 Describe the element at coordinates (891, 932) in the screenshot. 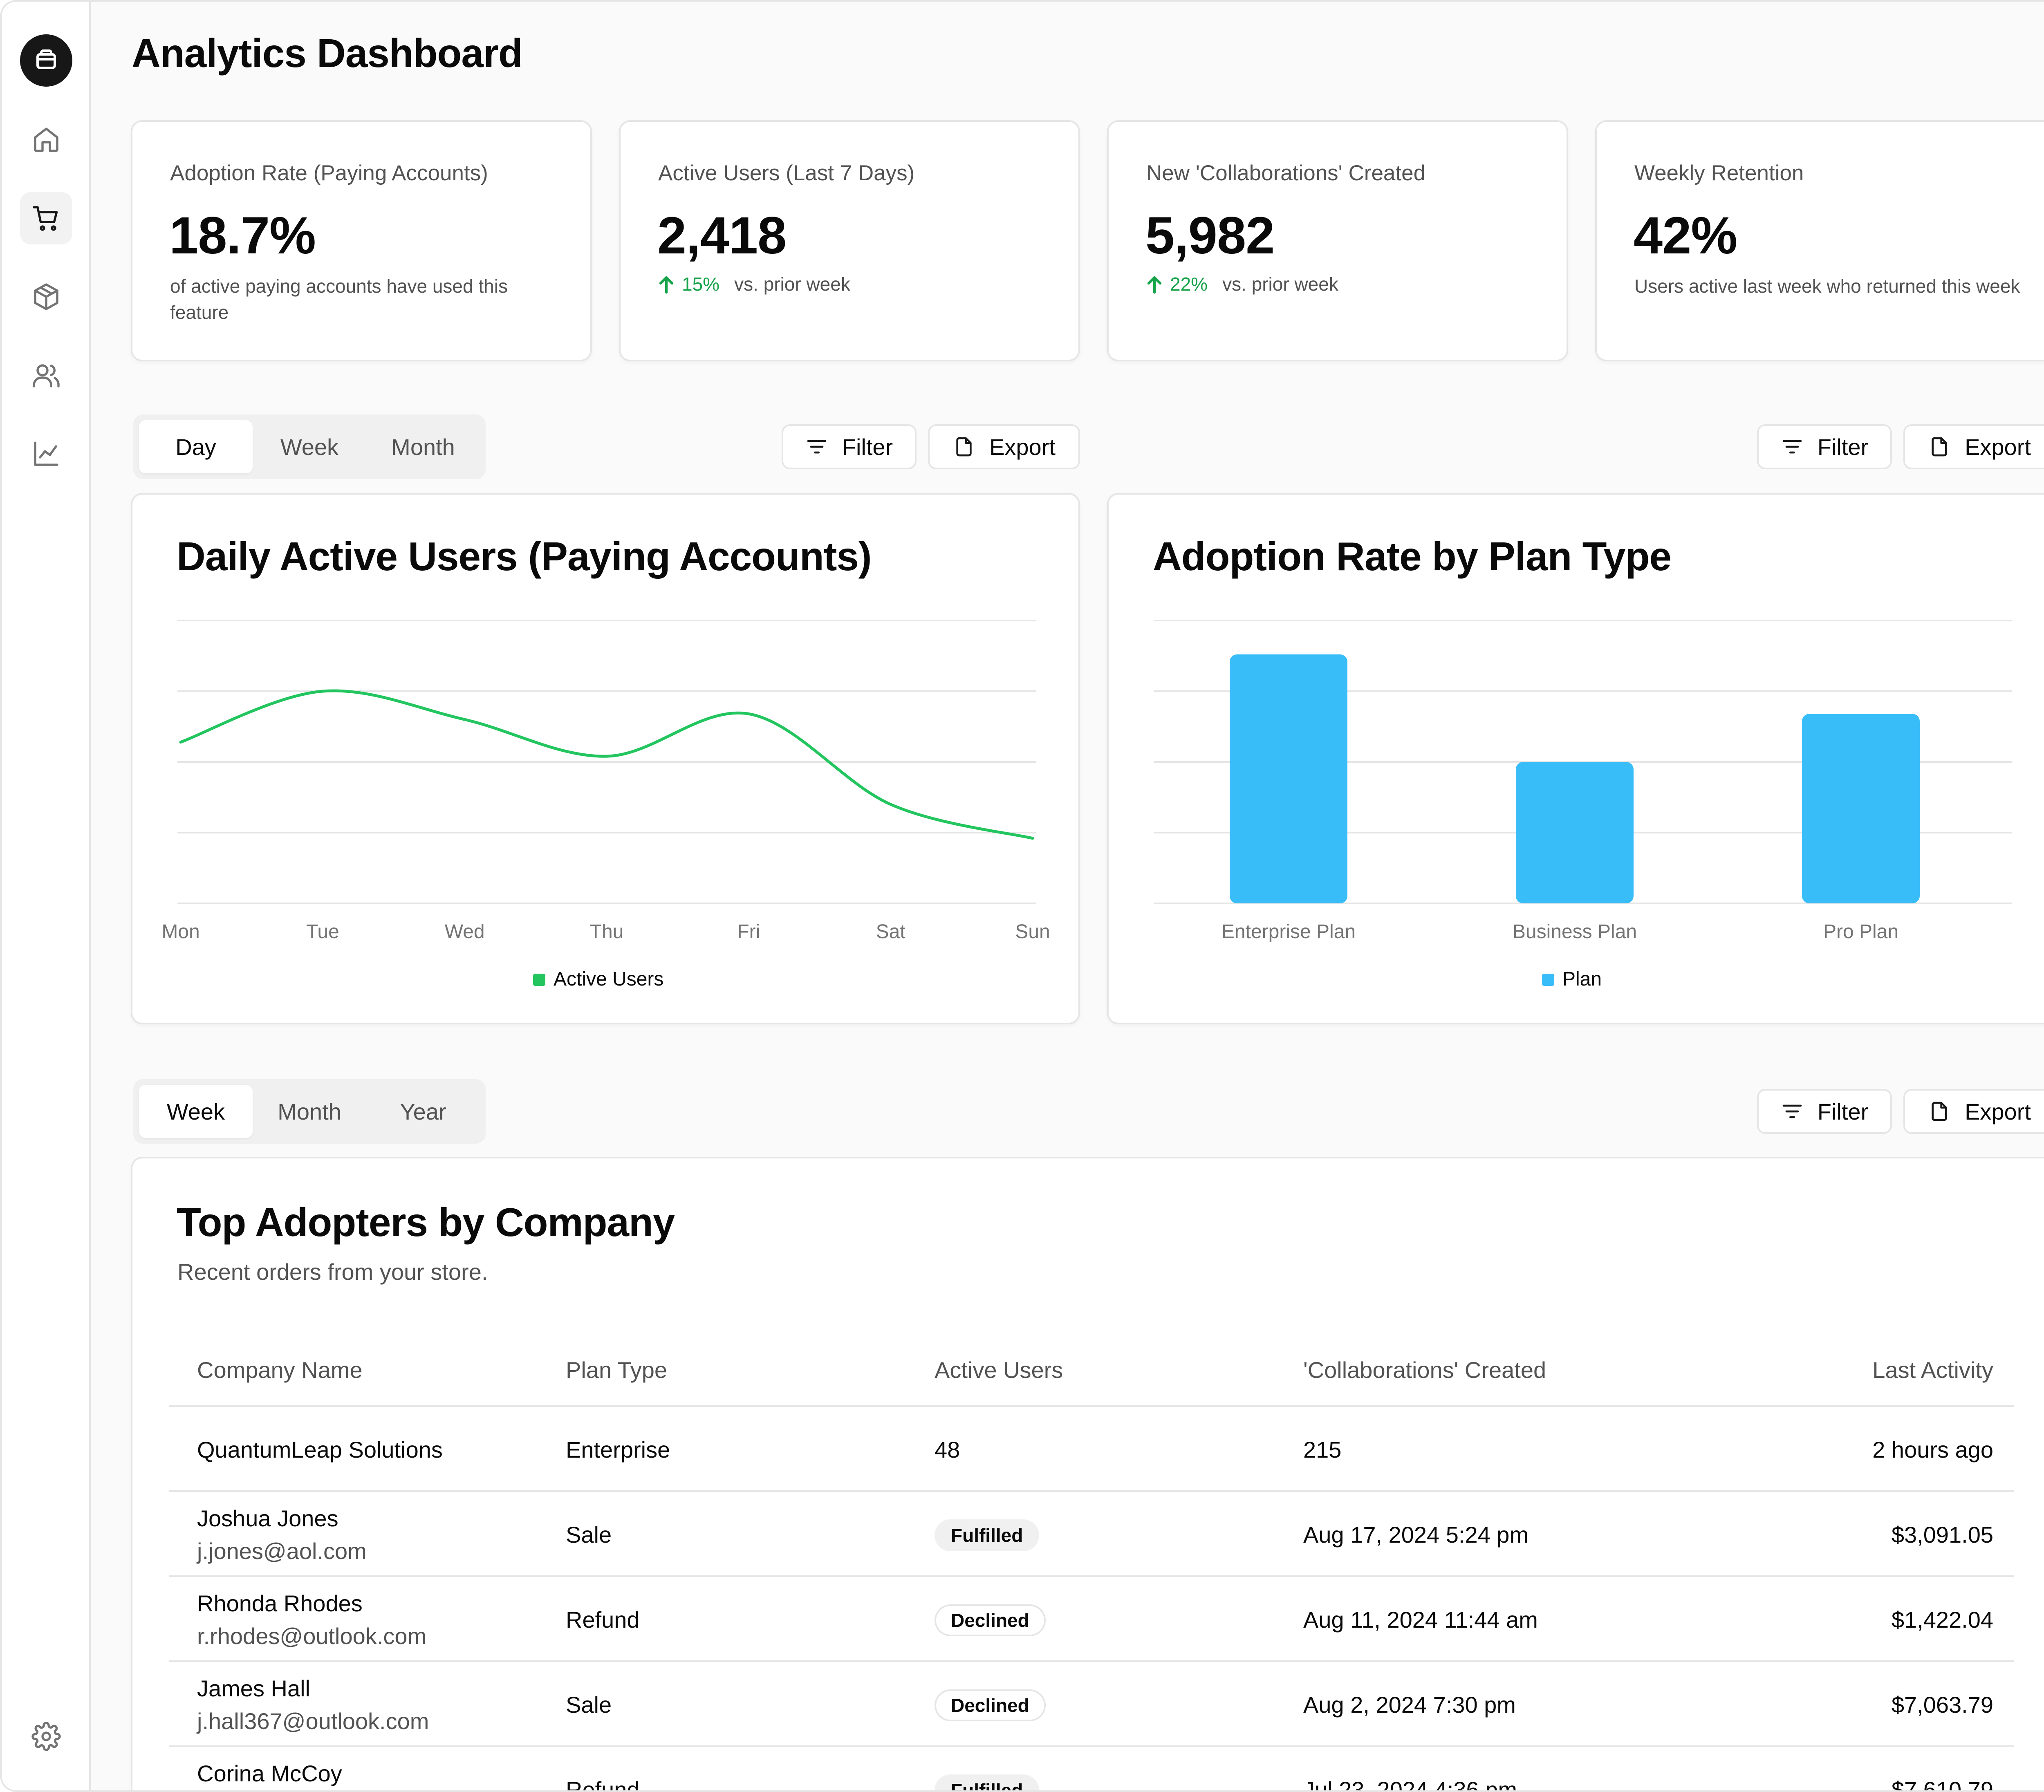

I see `x-tick-label: Sat` at that location.